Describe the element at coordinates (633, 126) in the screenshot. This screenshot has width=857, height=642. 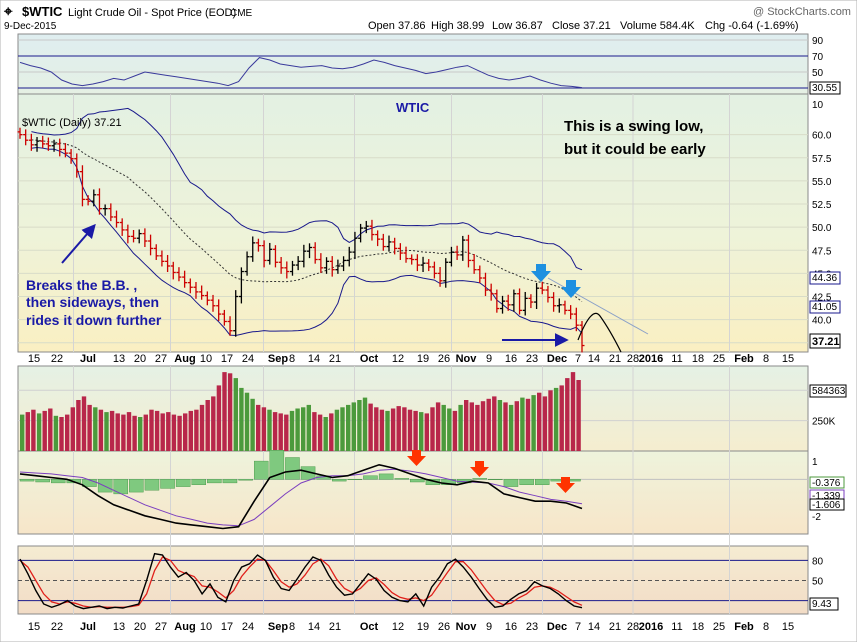
I see `annotation-swing-low: This is a swing low,` at that location.